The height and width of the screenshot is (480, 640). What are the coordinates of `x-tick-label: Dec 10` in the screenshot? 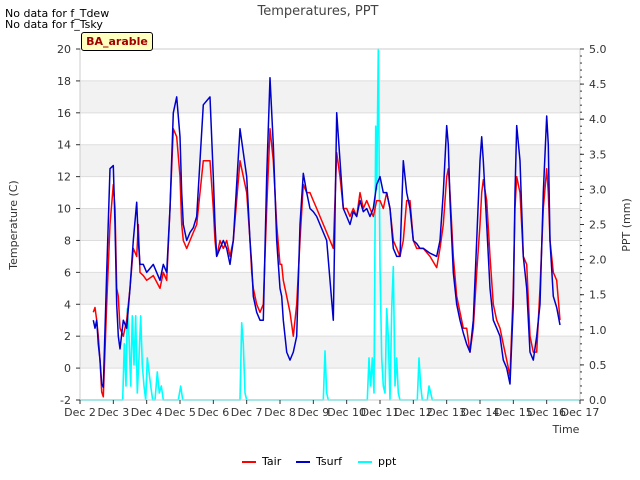 It's located at (346, 412).